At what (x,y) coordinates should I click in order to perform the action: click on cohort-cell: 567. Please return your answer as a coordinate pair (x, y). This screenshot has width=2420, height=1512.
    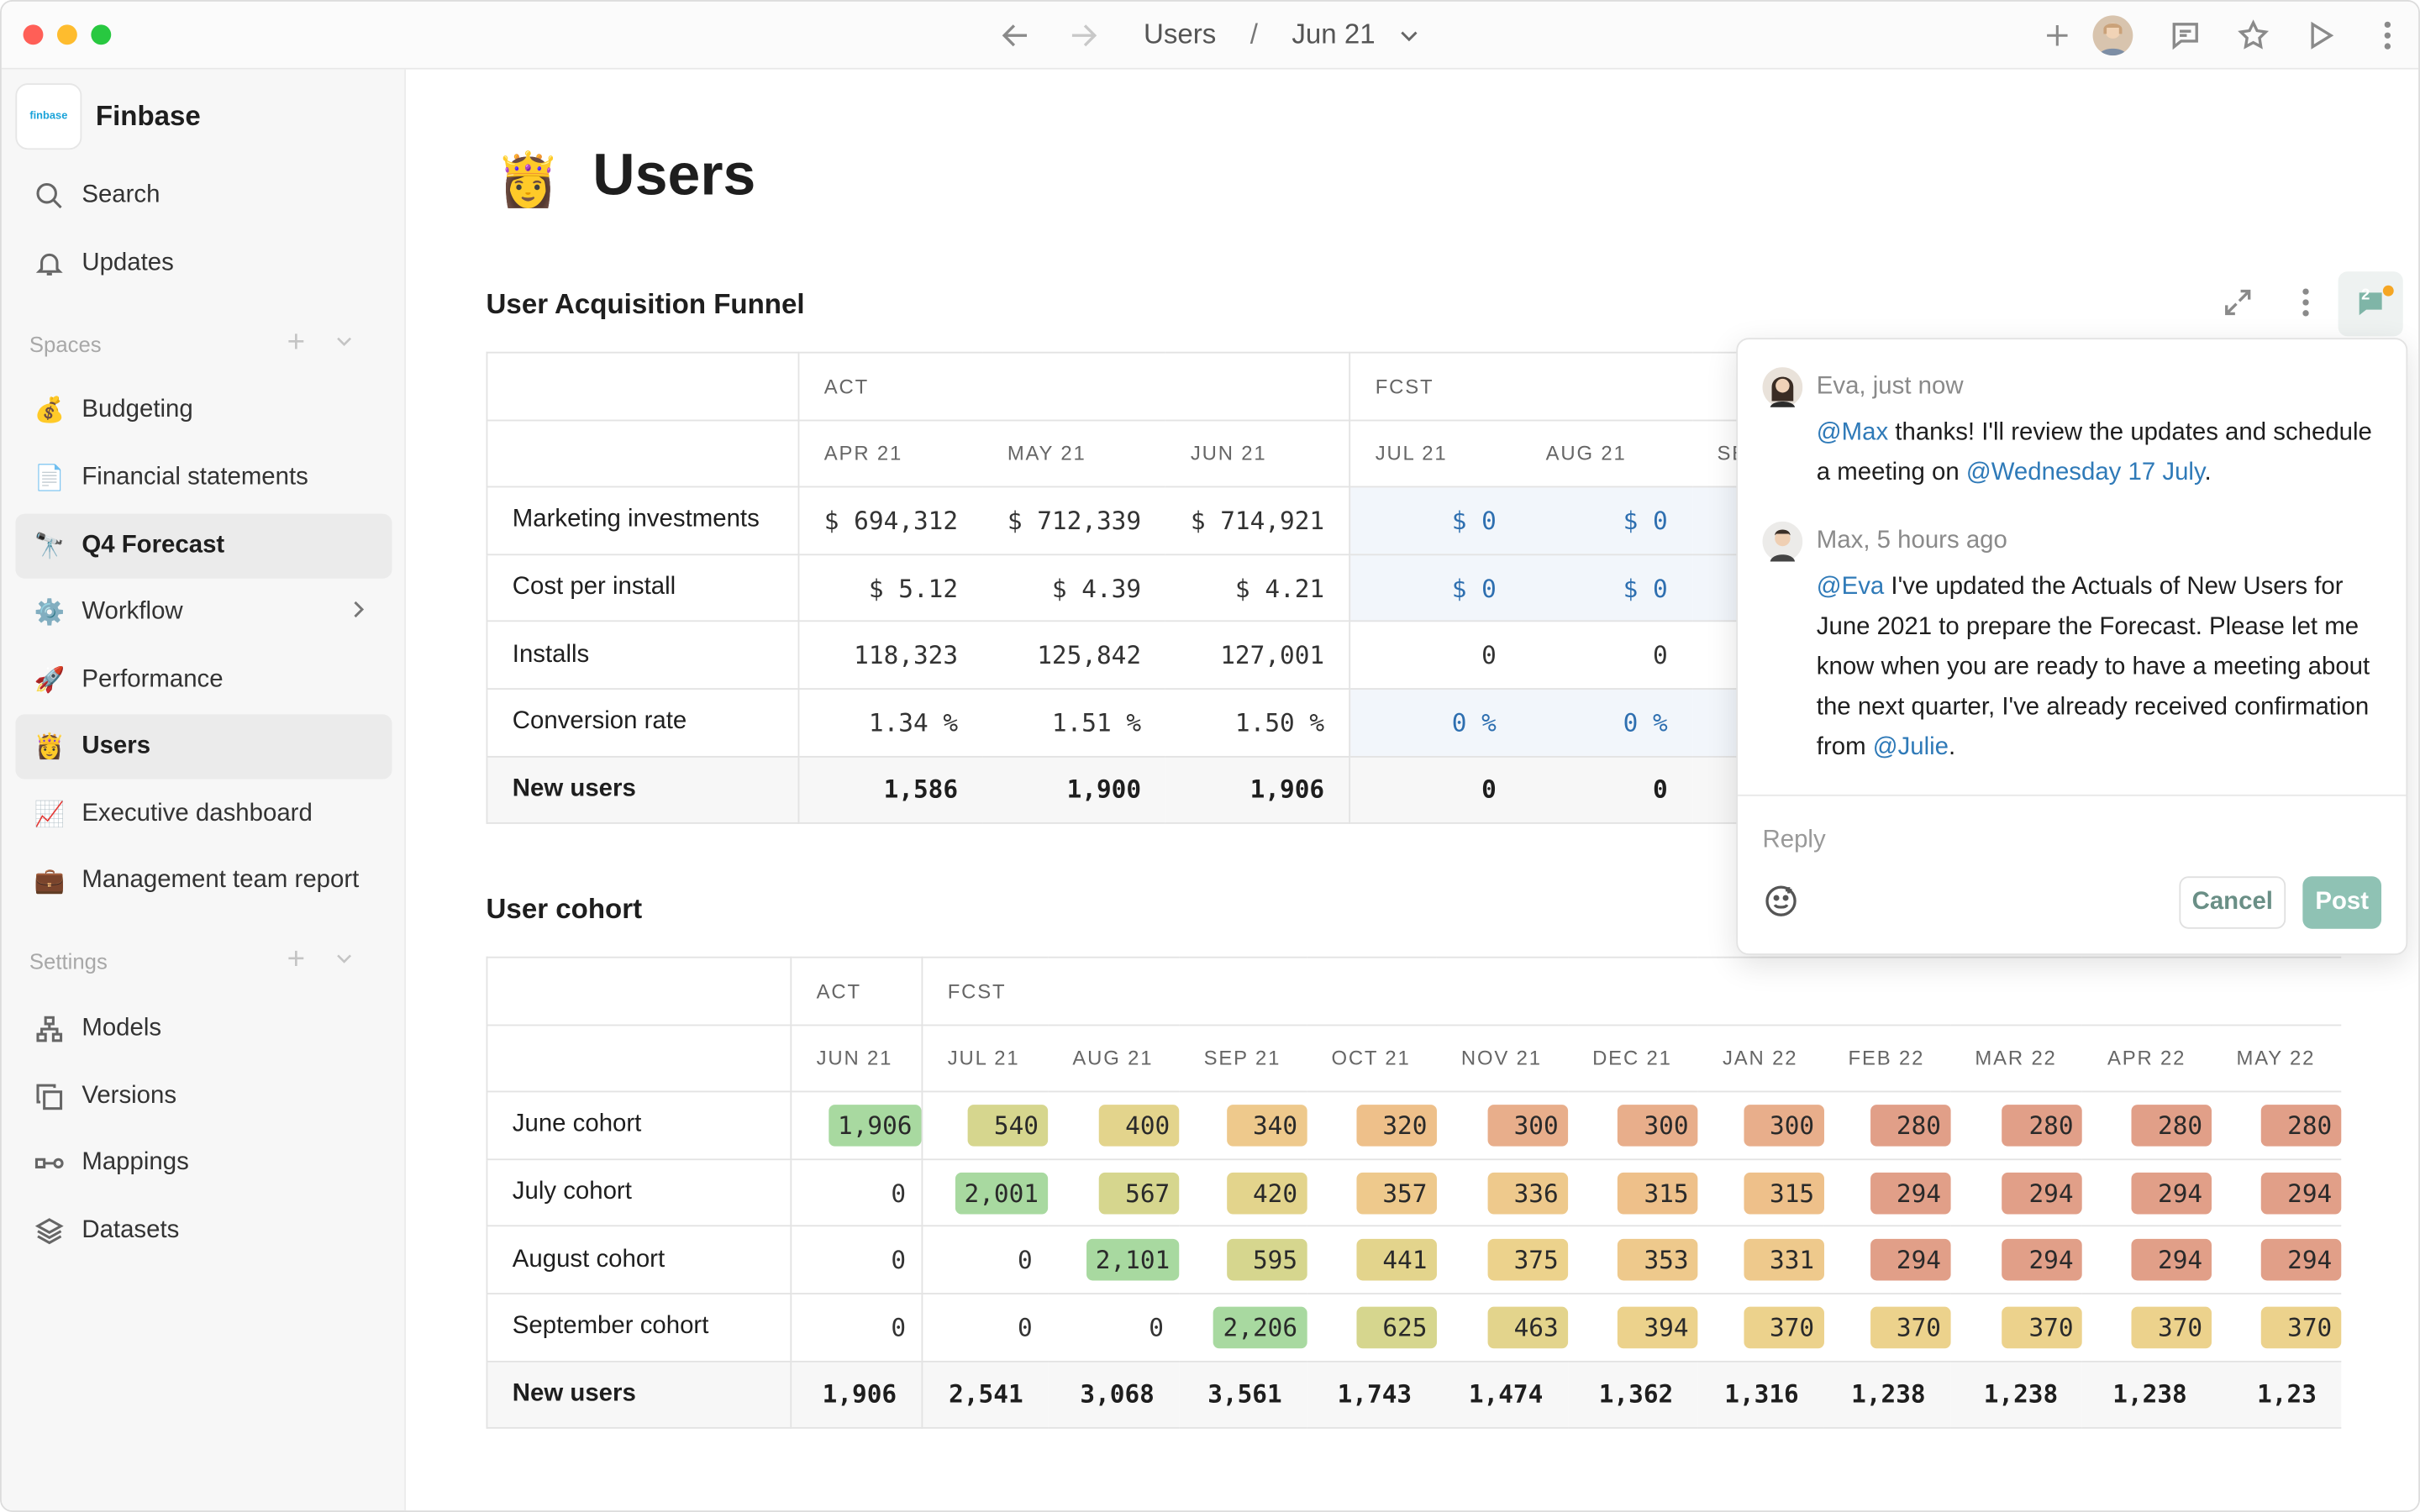
    Looking at the image, I should click on (1114, 1192).